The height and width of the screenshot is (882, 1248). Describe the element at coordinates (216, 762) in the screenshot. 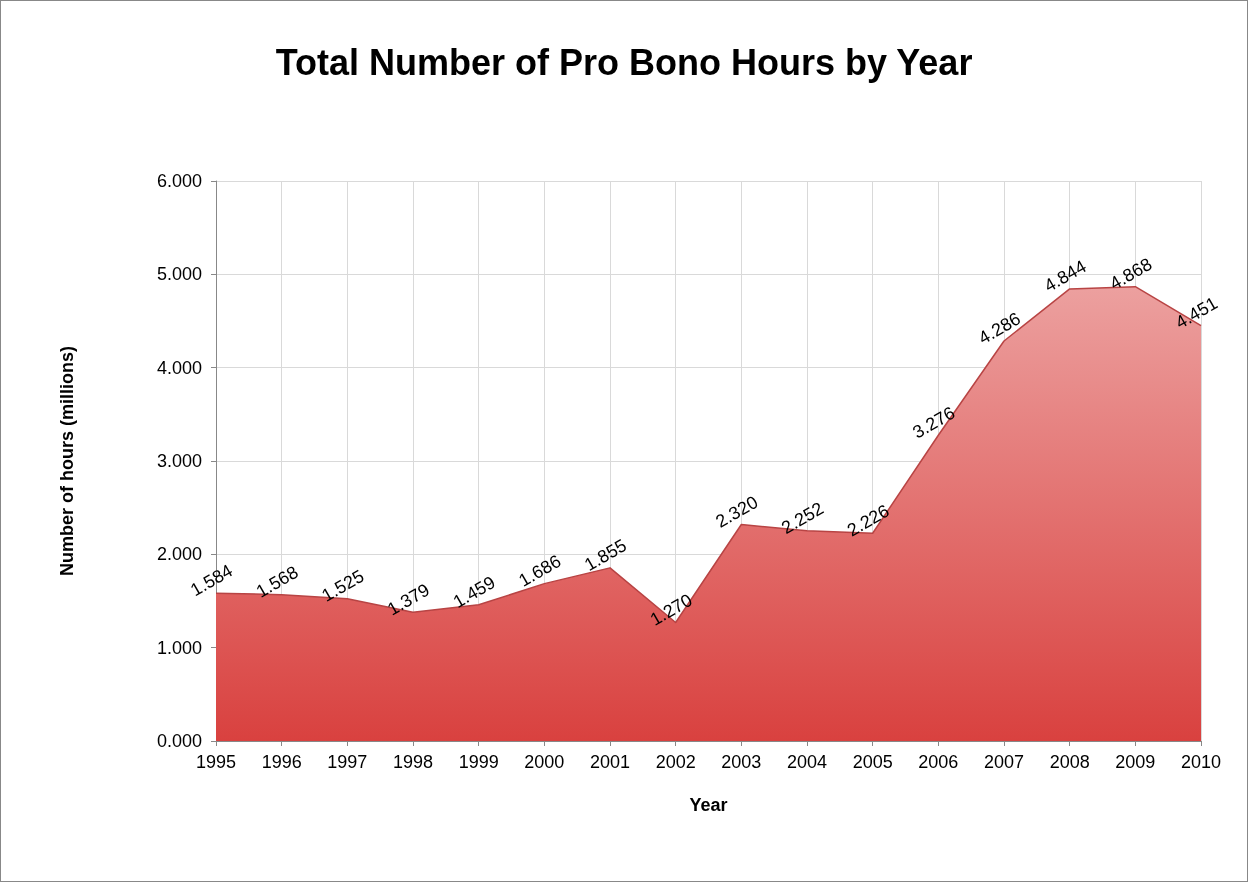

I see `x-tick-label: 1995` at that location.